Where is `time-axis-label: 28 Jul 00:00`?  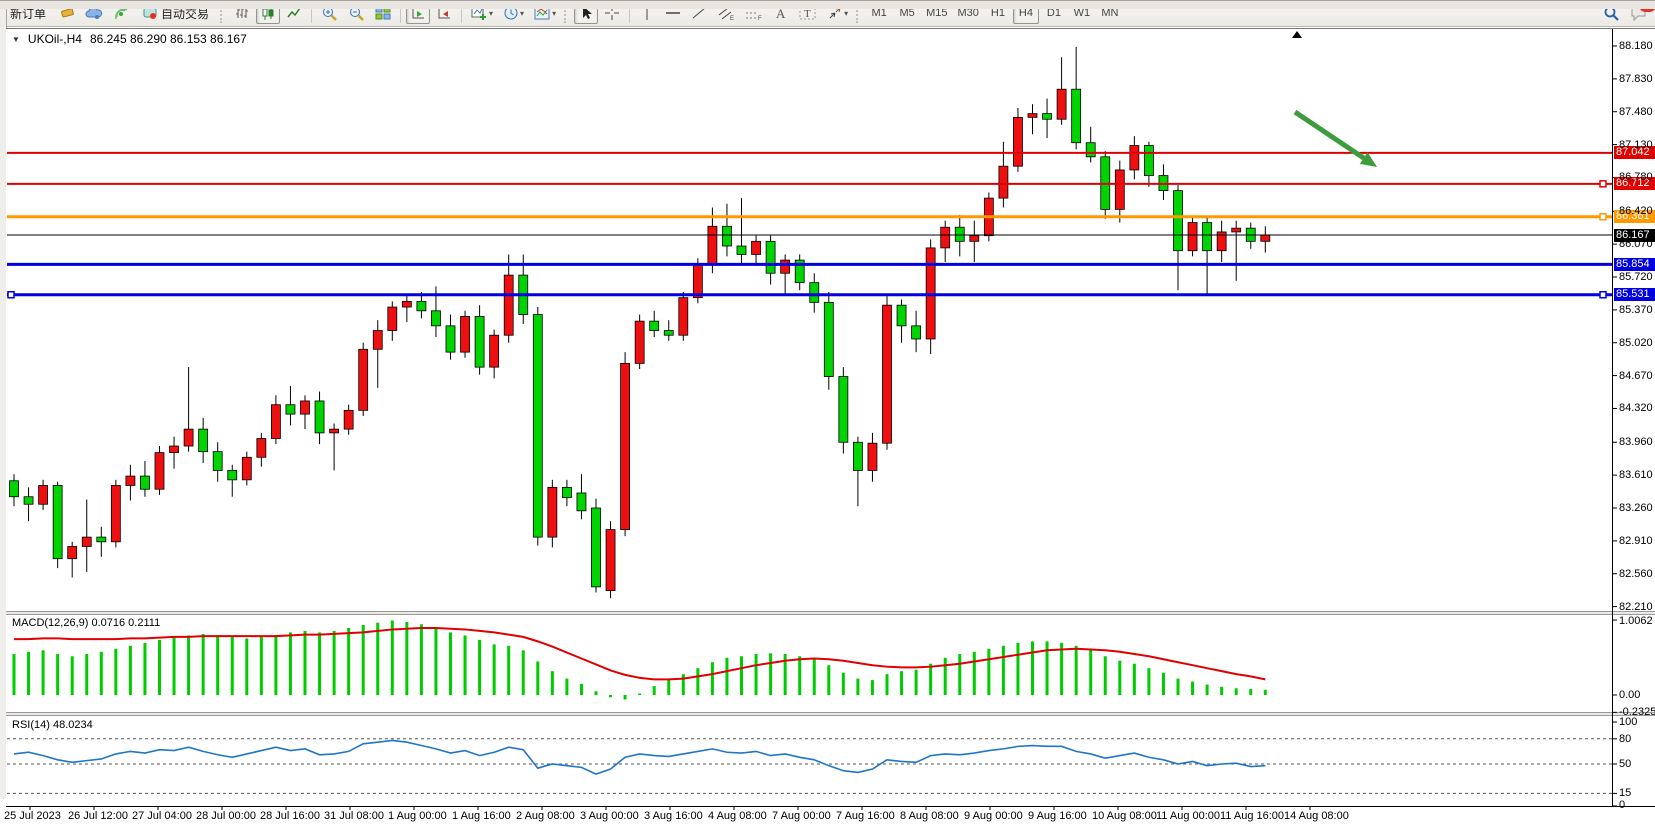
time-axis-label: 28 Jul 00:00 is located at coordinates (226, 816).